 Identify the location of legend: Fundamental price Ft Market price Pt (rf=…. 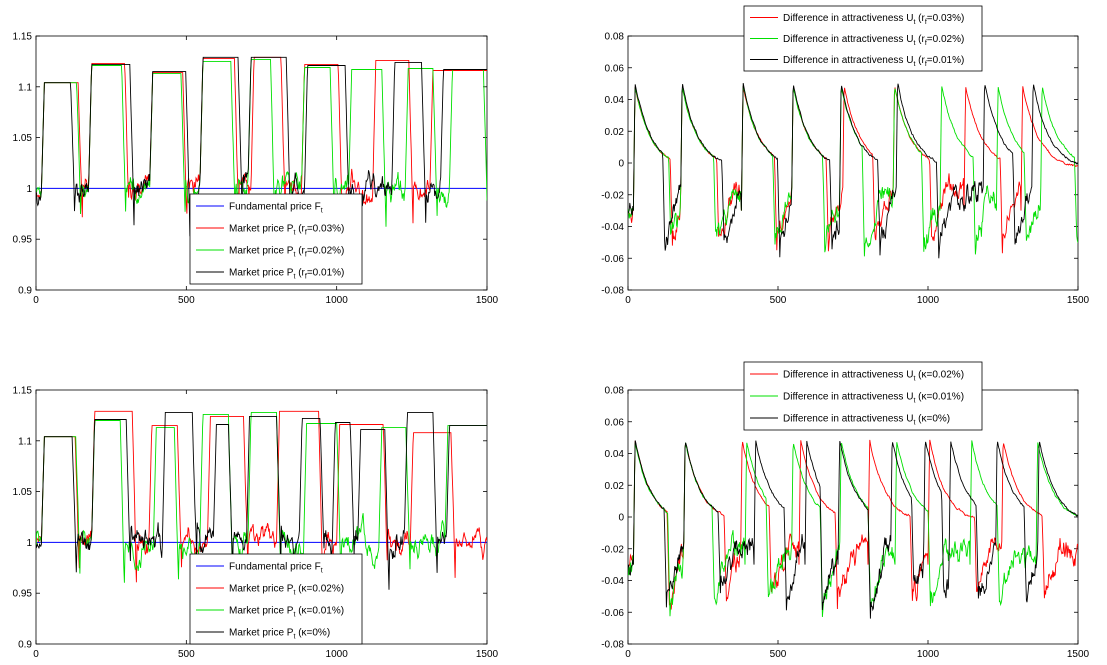
(276, 239).